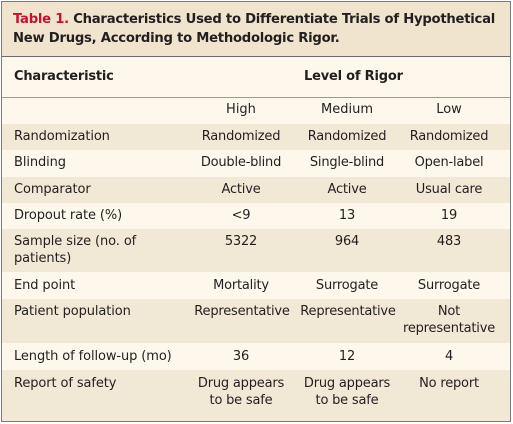 This screenshot has width=513, height=424. Describe the element at coordinates (347, 136) in the screenshot. I see `cell-medium: Randomized` at that location.